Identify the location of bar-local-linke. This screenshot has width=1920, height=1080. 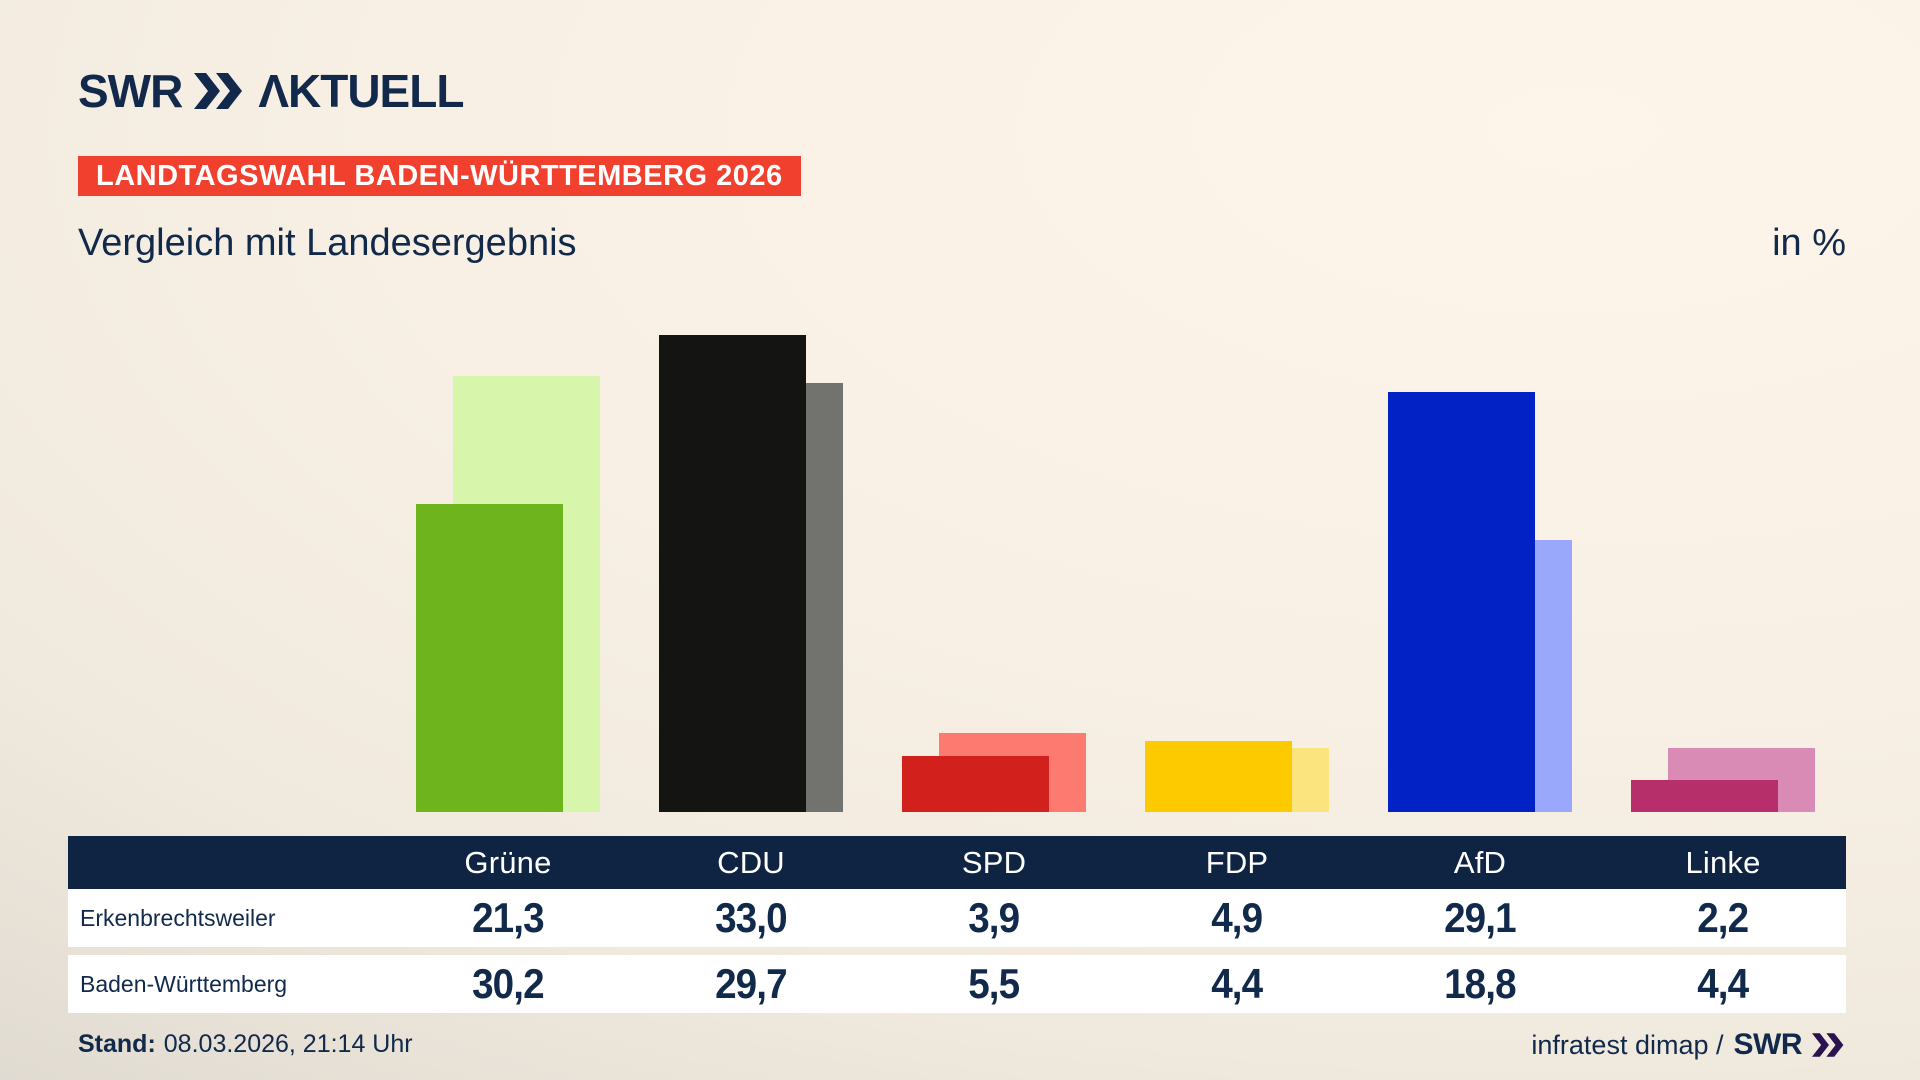
(1704, 796).